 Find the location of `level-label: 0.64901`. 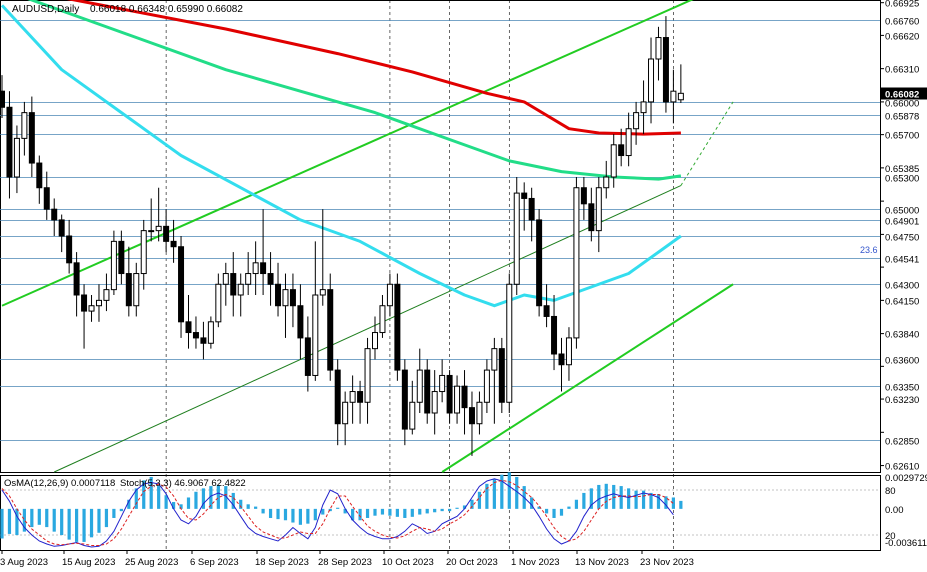

level-label: 0.64901 is located at coordinates (902, 222).